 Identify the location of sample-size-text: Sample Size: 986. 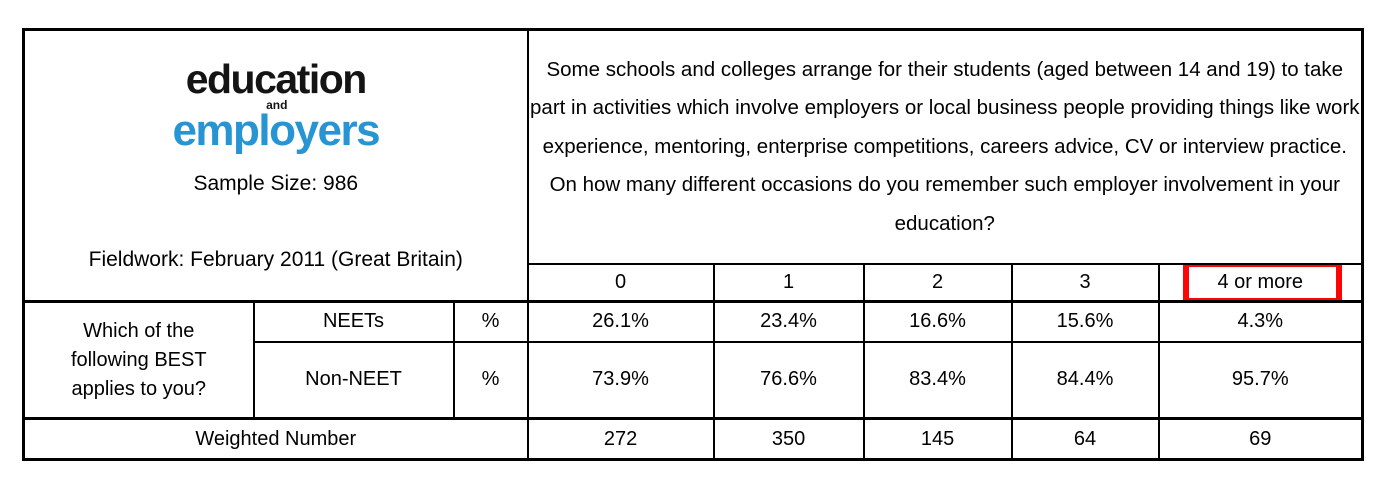
(276, 184).